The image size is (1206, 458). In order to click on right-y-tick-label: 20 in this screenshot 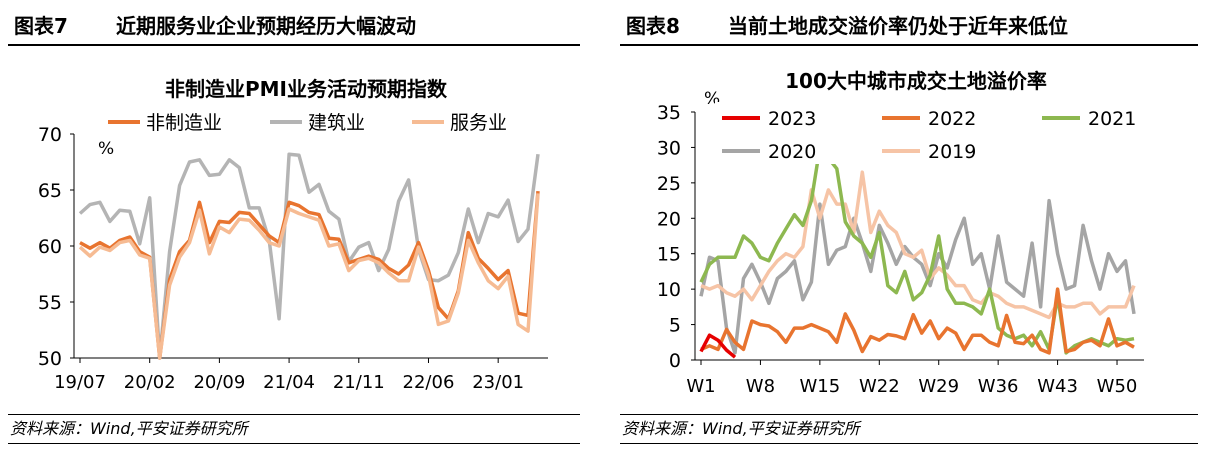, I will do `click(669, 219)`.